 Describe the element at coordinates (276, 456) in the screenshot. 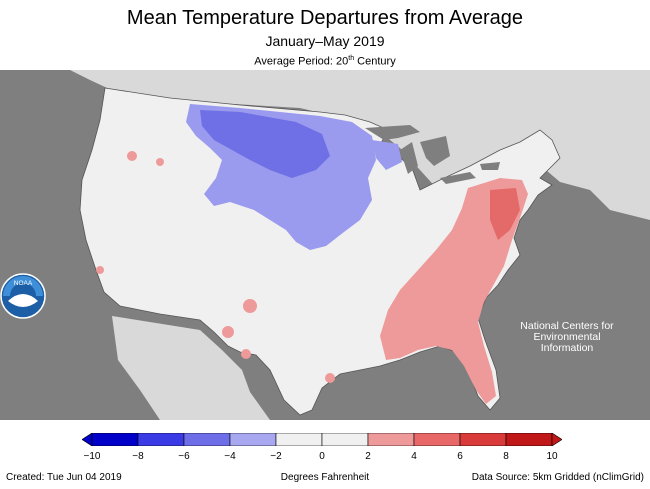

I see `legend-tick-label: −2` at that location.